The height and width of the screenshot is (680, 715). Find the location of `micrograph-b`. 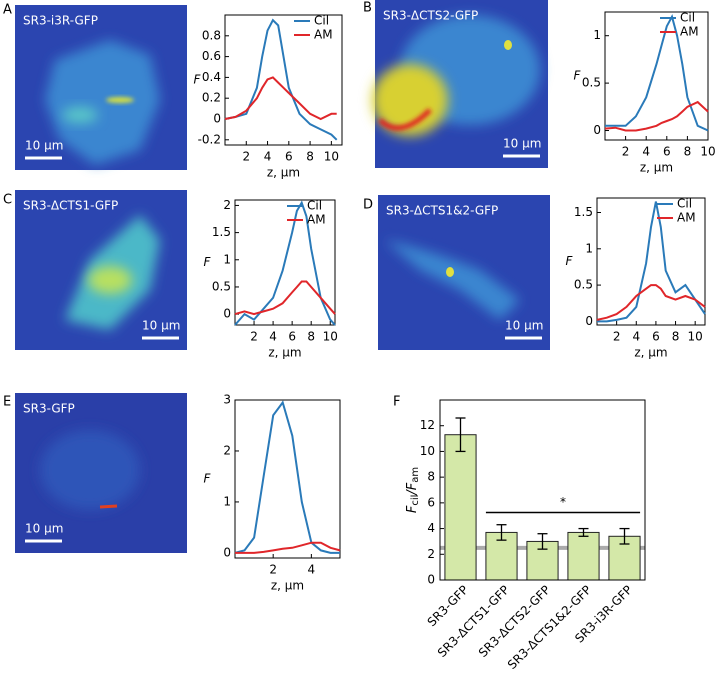

micrograph-b is located at coordinates (460, 84).